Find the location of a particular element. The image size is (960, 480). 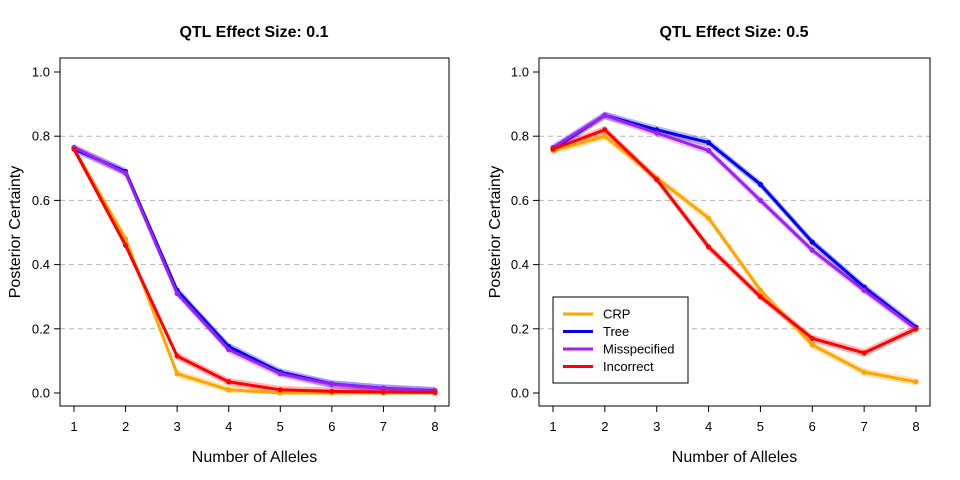

legend: CRP Tree Misspecified Incorrect is located at coordinates (620, 340).